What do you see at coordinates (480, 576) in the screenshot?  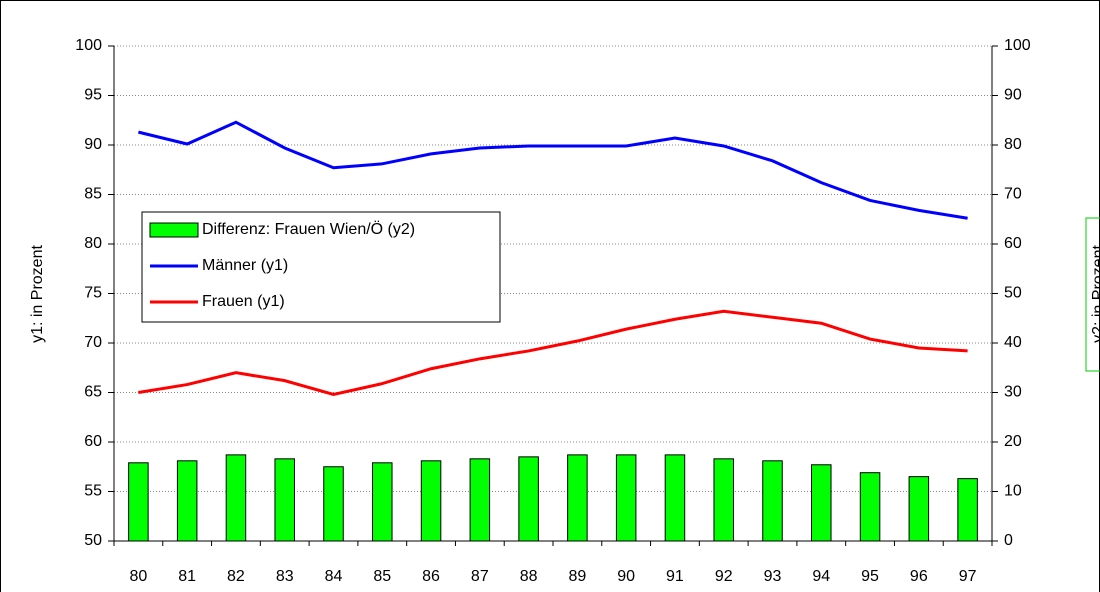 I see `x-tick-label: 87` at bounding box center [480, 576].